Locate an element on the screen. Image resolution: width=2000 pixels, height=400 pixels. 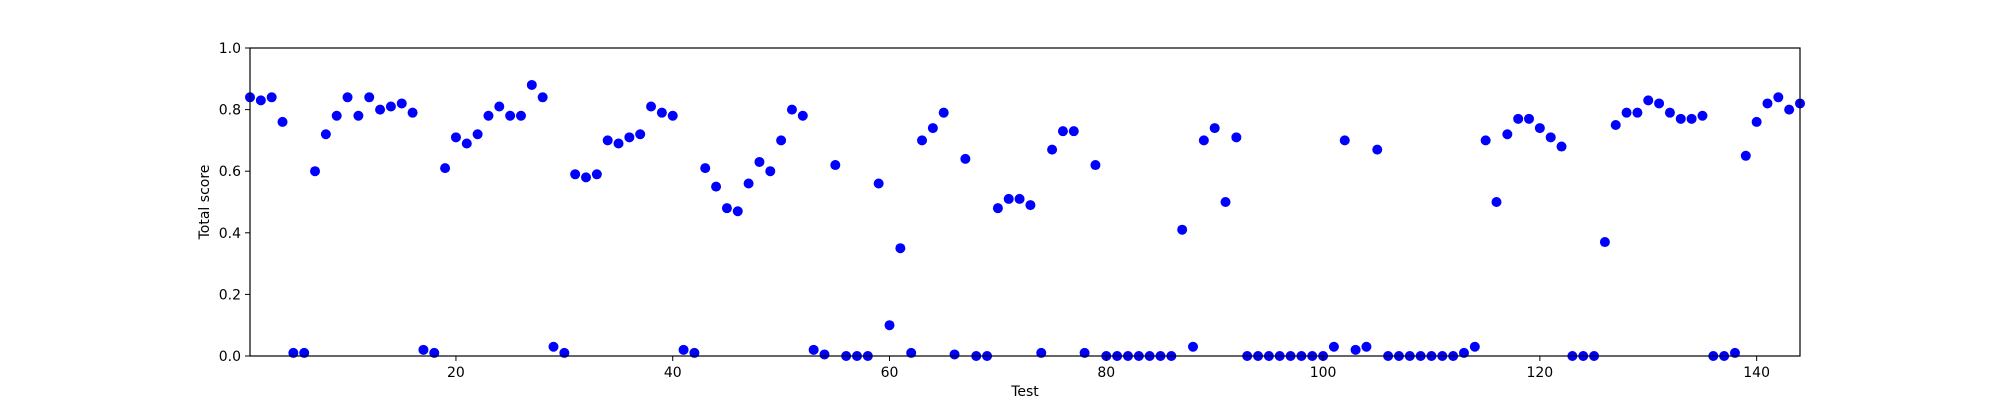
x-axis-ticks: 20 40 60 80 100 120 140 is located at coordinates (1108, 368).